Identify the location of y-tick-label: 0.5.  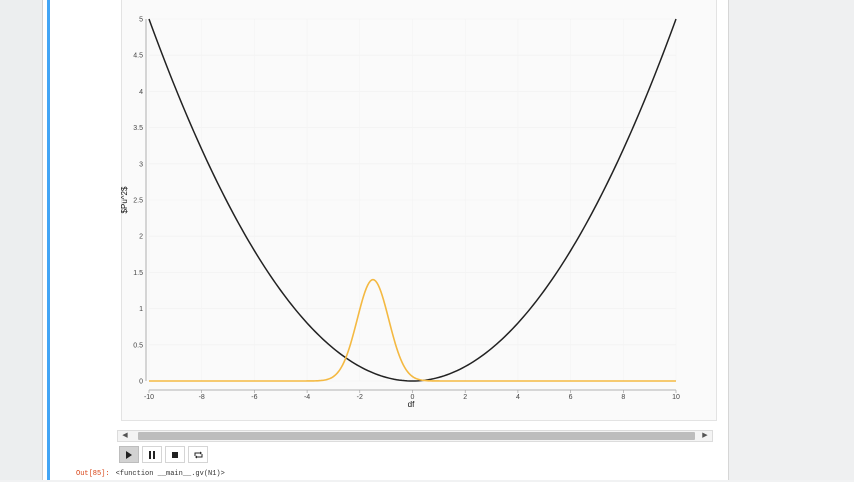
(138, 345).